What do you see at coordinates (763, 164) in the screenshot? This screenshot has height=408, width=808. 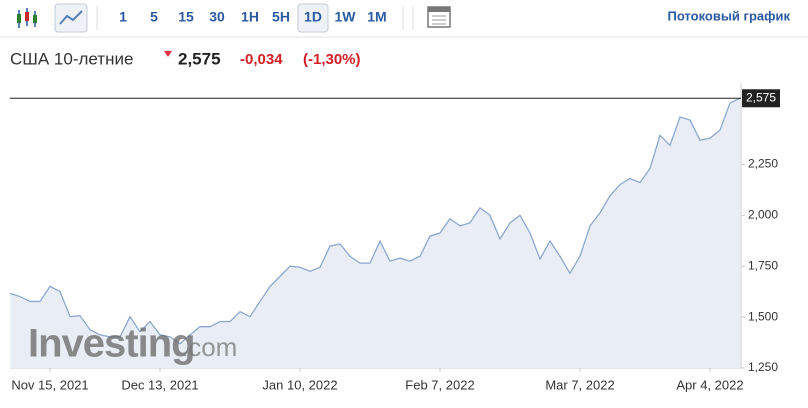 I see `y-tick-label: 2,250` at bounding box center [763, 164].